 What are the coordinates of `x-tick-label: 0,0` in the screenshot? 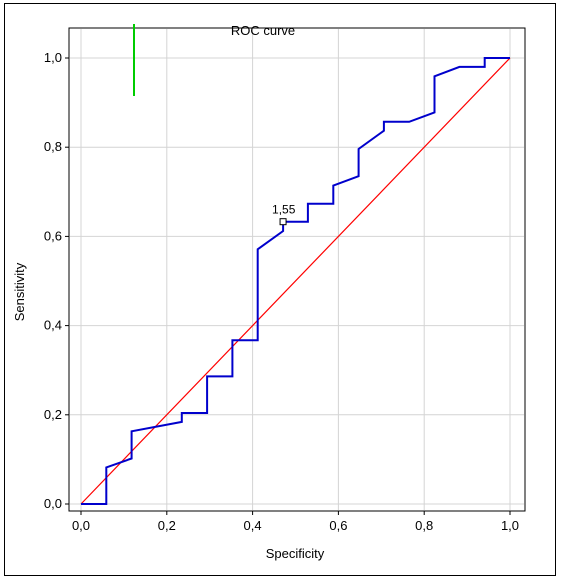 It's located at (81, 525).